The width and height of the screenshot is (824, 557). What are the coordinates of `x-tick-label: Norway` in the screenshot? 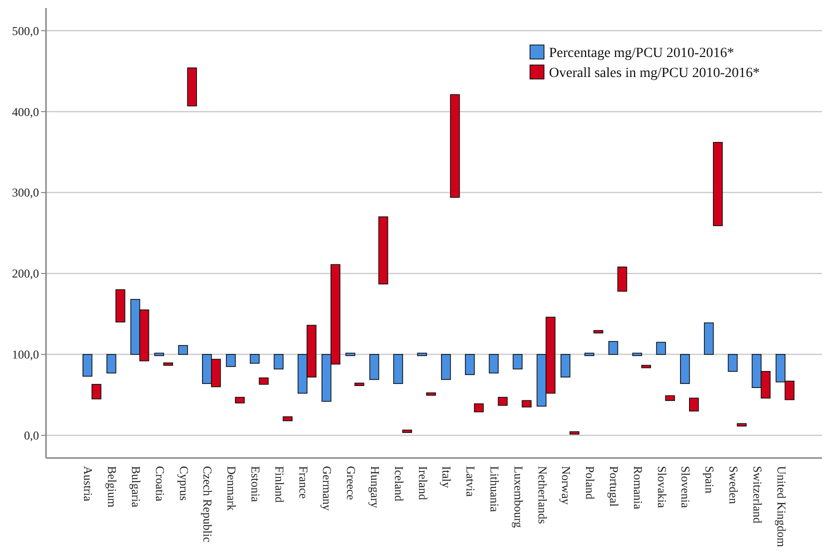 It's located at (566, 485).